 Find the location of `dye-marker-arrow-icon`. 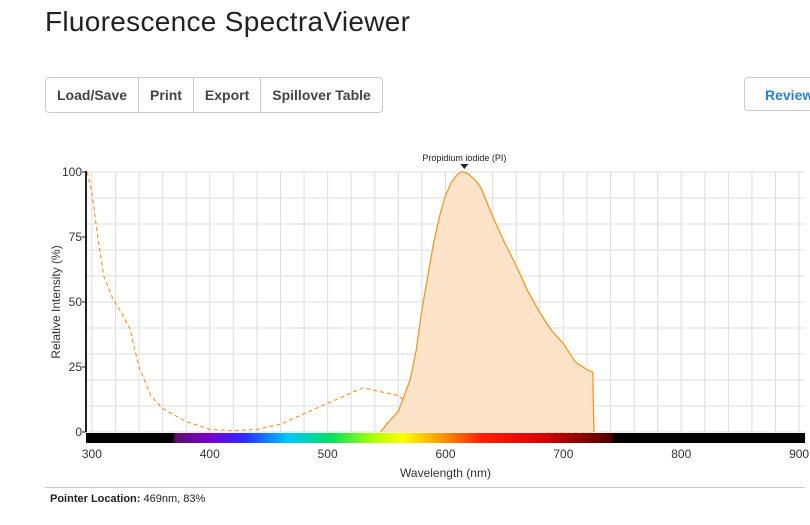

dye-marker-arrow-icon is located at coordinates (464, 166).